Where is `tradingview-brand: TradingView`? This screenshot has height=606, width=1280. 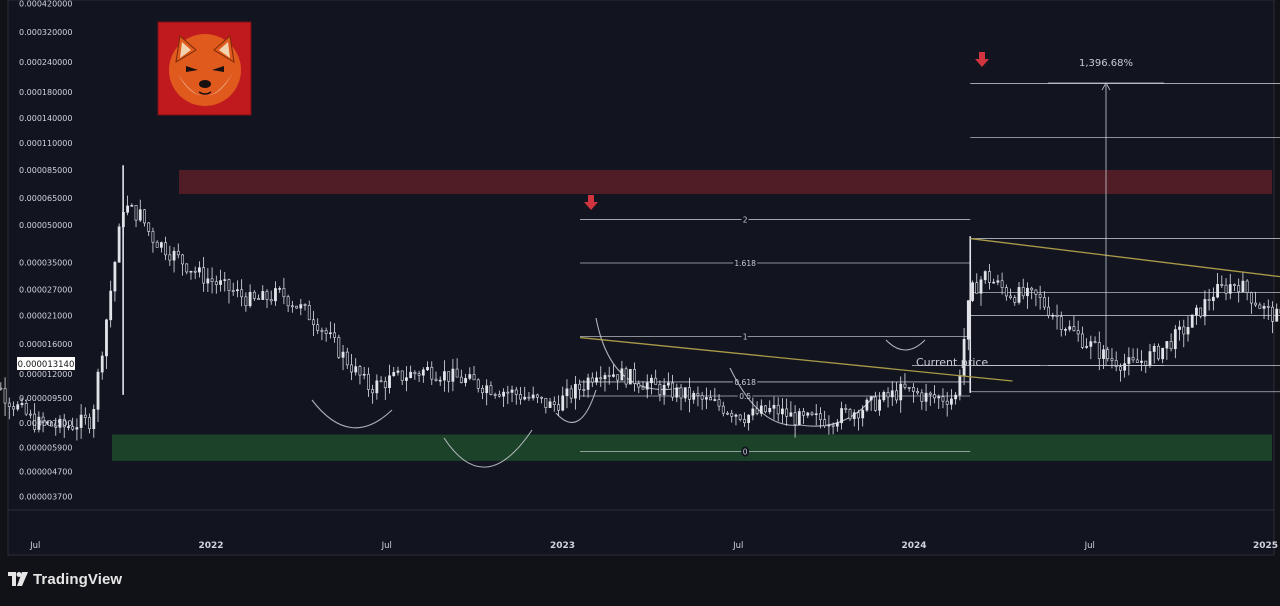 tradingview-brand: TradingView is located at coordinates (65, 579).